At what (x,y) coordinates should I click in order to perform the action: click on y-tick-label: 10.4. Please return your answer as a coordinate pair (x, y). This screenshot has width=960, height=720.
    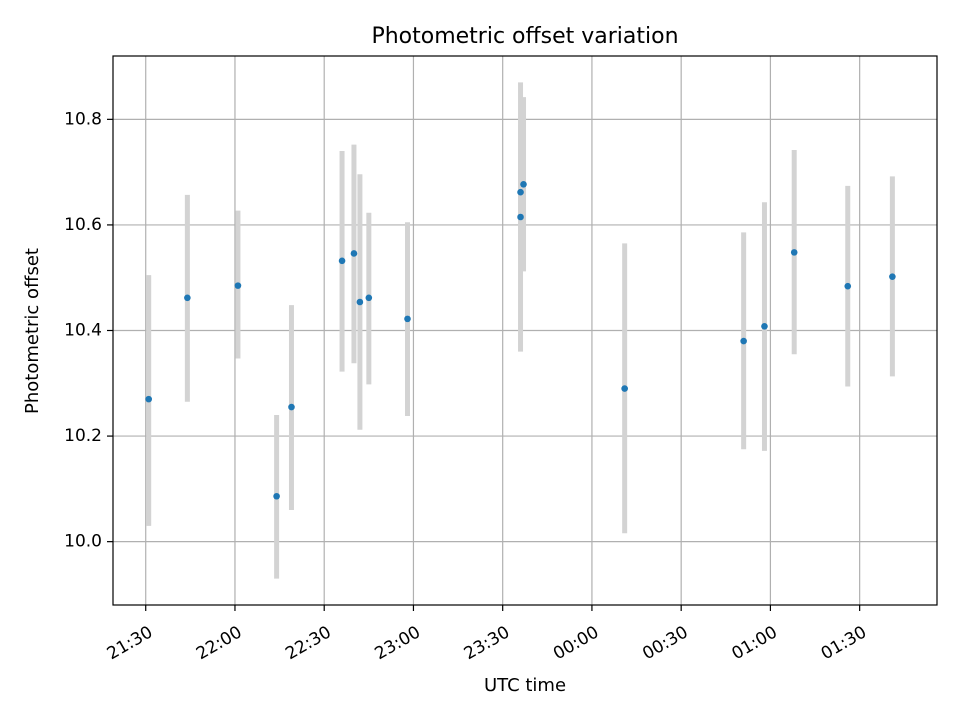
    Looking at the image, I should click on (83, 331).